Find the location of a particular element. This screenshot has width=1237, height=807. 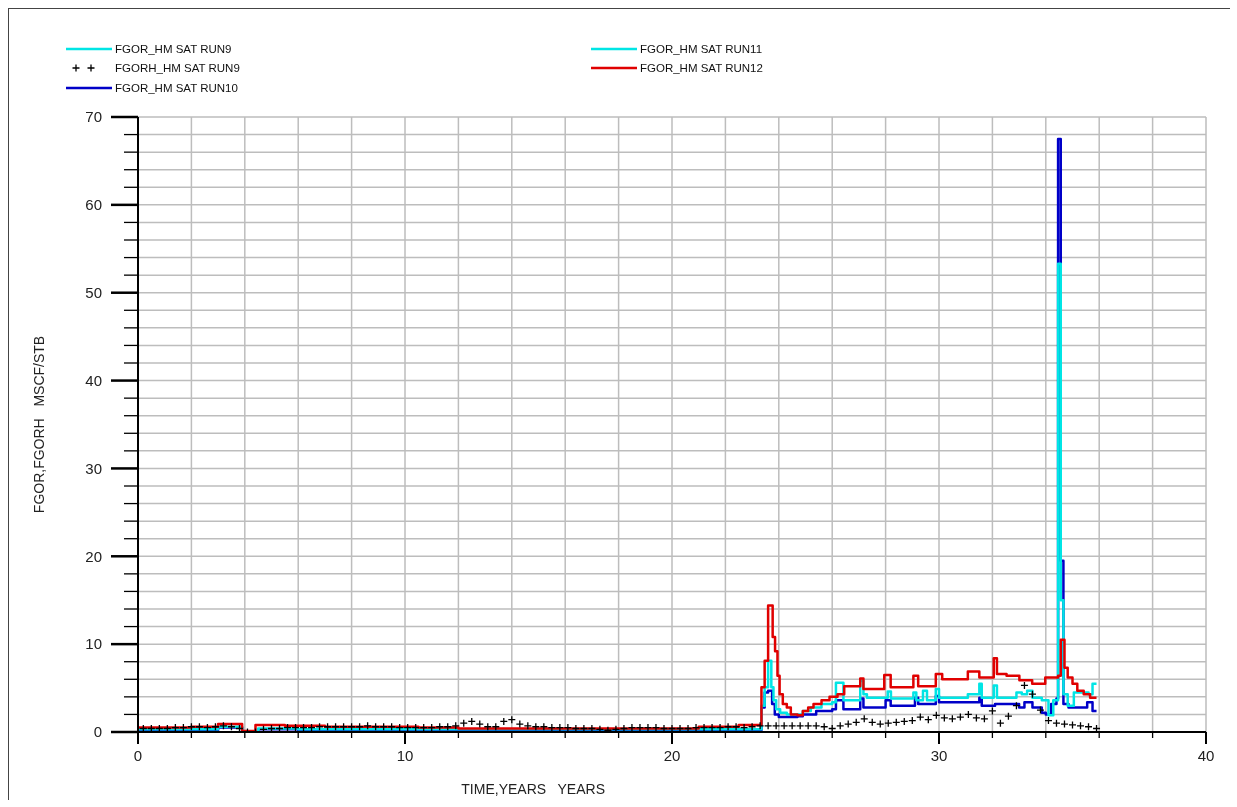

x-tick-label: 40 is located at coordinates (1206, 756).